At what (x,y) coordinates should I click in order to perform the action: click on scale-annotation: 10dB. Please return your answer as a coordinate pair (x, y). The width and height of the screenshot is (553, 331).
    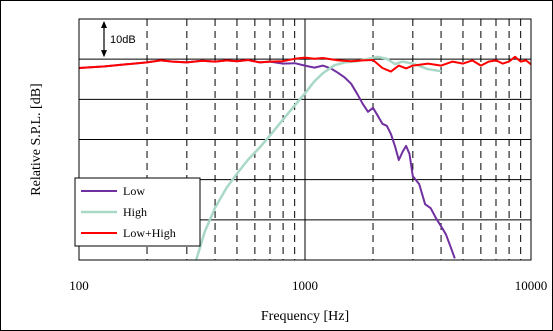
    Looking at the image, I should click on (118, 39).